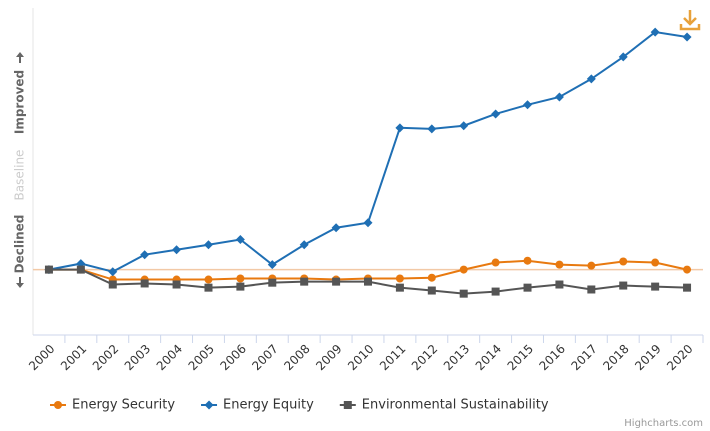  What do you see at coordinates (455, 405) in the screenshot?
I see `legend-label: Environmental Sustainability` at bounding box center [455, 405].